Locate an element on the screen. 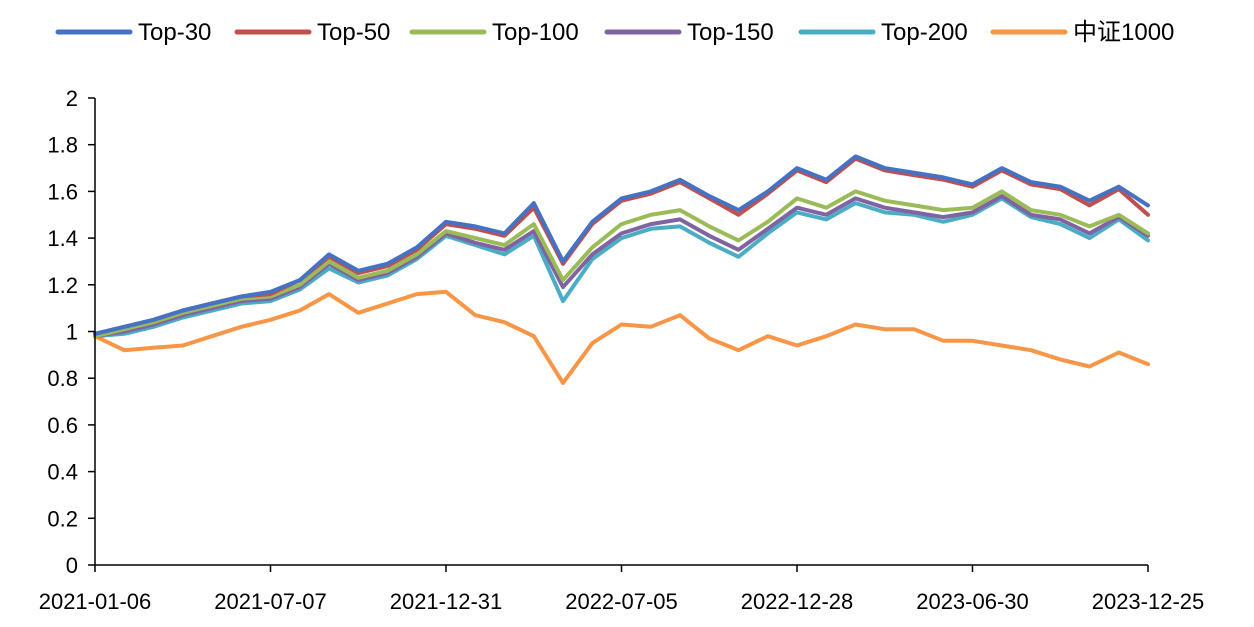 Image resolution: width=1254 pixels, height=627 pixels. y-tick-label: 1 is located at coordinates (72, 332).